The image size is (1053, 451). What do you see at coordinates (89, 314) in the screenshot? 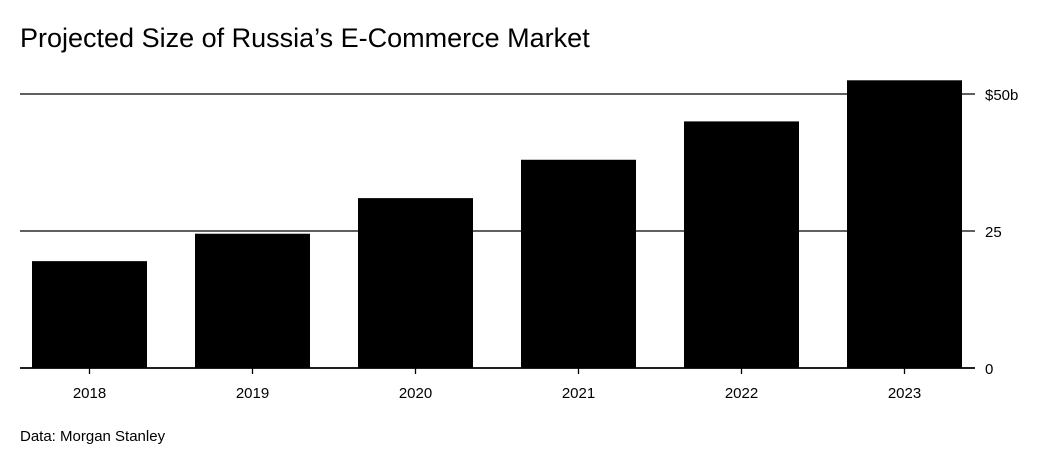
I see `bar-2018` at bounding box center [89, 314].